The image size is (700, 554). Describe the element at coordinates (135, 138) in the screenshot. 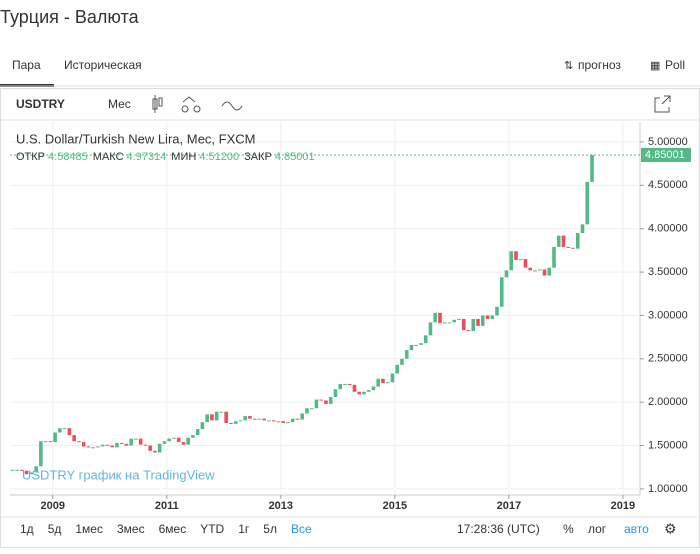

I see `chart-title: U.S. Dollar/Turkish New Lira, Мес, FXCM` at that location.